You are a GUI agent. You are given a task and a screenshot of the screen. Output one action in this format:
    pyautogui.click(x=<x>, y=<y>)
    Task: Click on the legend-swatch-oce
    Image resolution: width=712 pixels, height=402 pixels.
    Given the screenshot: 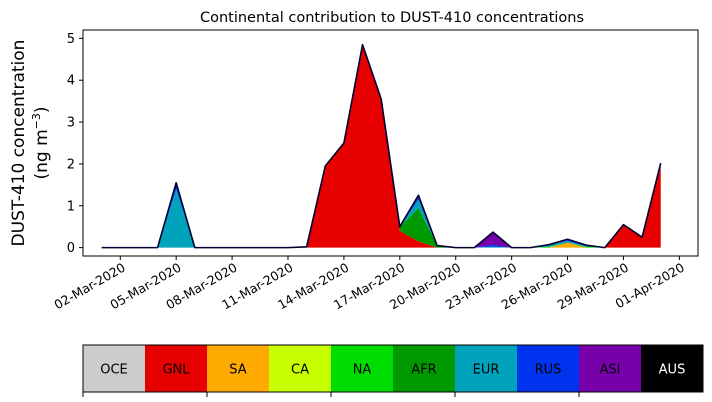 What is the action you would take?
    pyautogui.click(x=114, y=368)
    